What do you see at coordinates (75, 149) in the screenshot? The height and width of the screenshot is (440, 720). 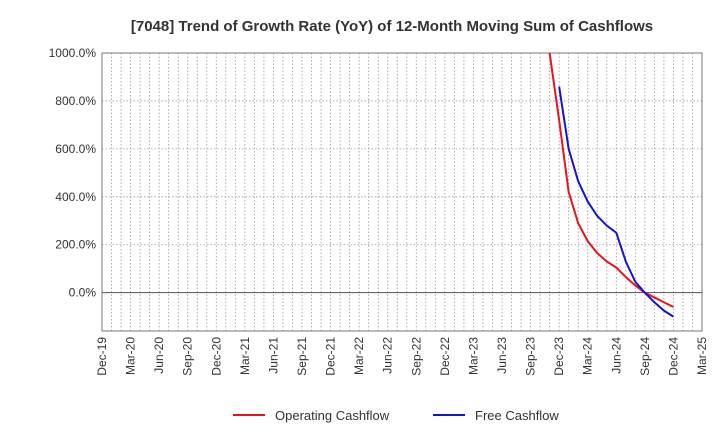 I see `y-tick-label: 600.0%` at bounding box center [75, 149].